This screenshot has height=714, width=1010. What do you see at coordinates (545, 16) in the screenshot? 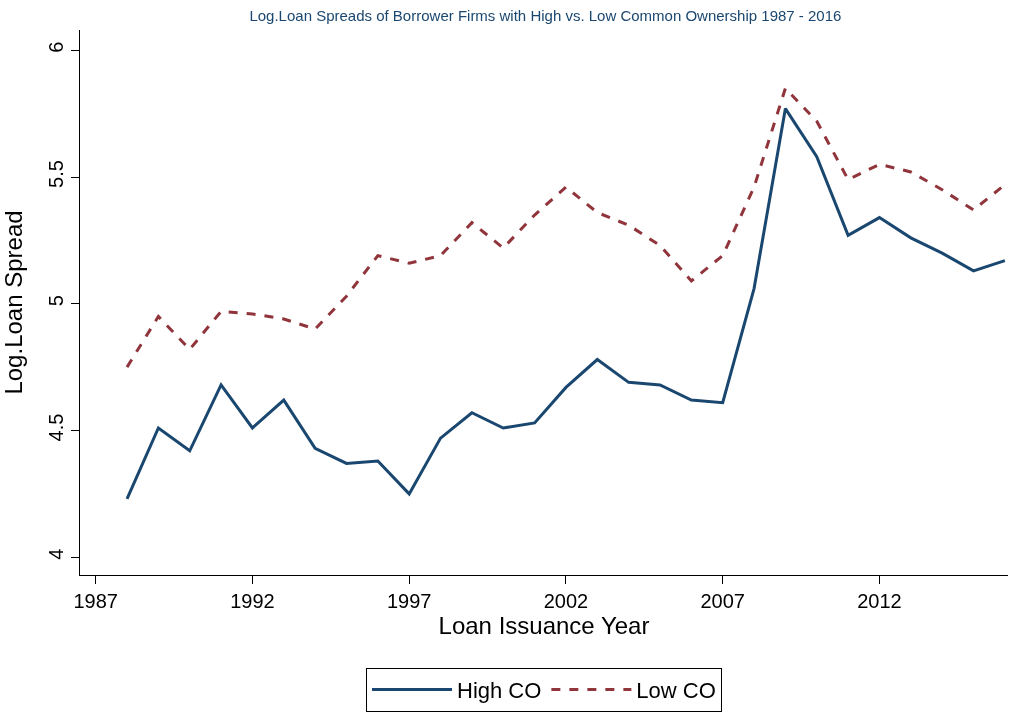
I see `chart-title: Log.Loan Spreads of Borrower Firms with High vs. Low Common Ownership 1987 - 2016` at bounding box center [545, 16].